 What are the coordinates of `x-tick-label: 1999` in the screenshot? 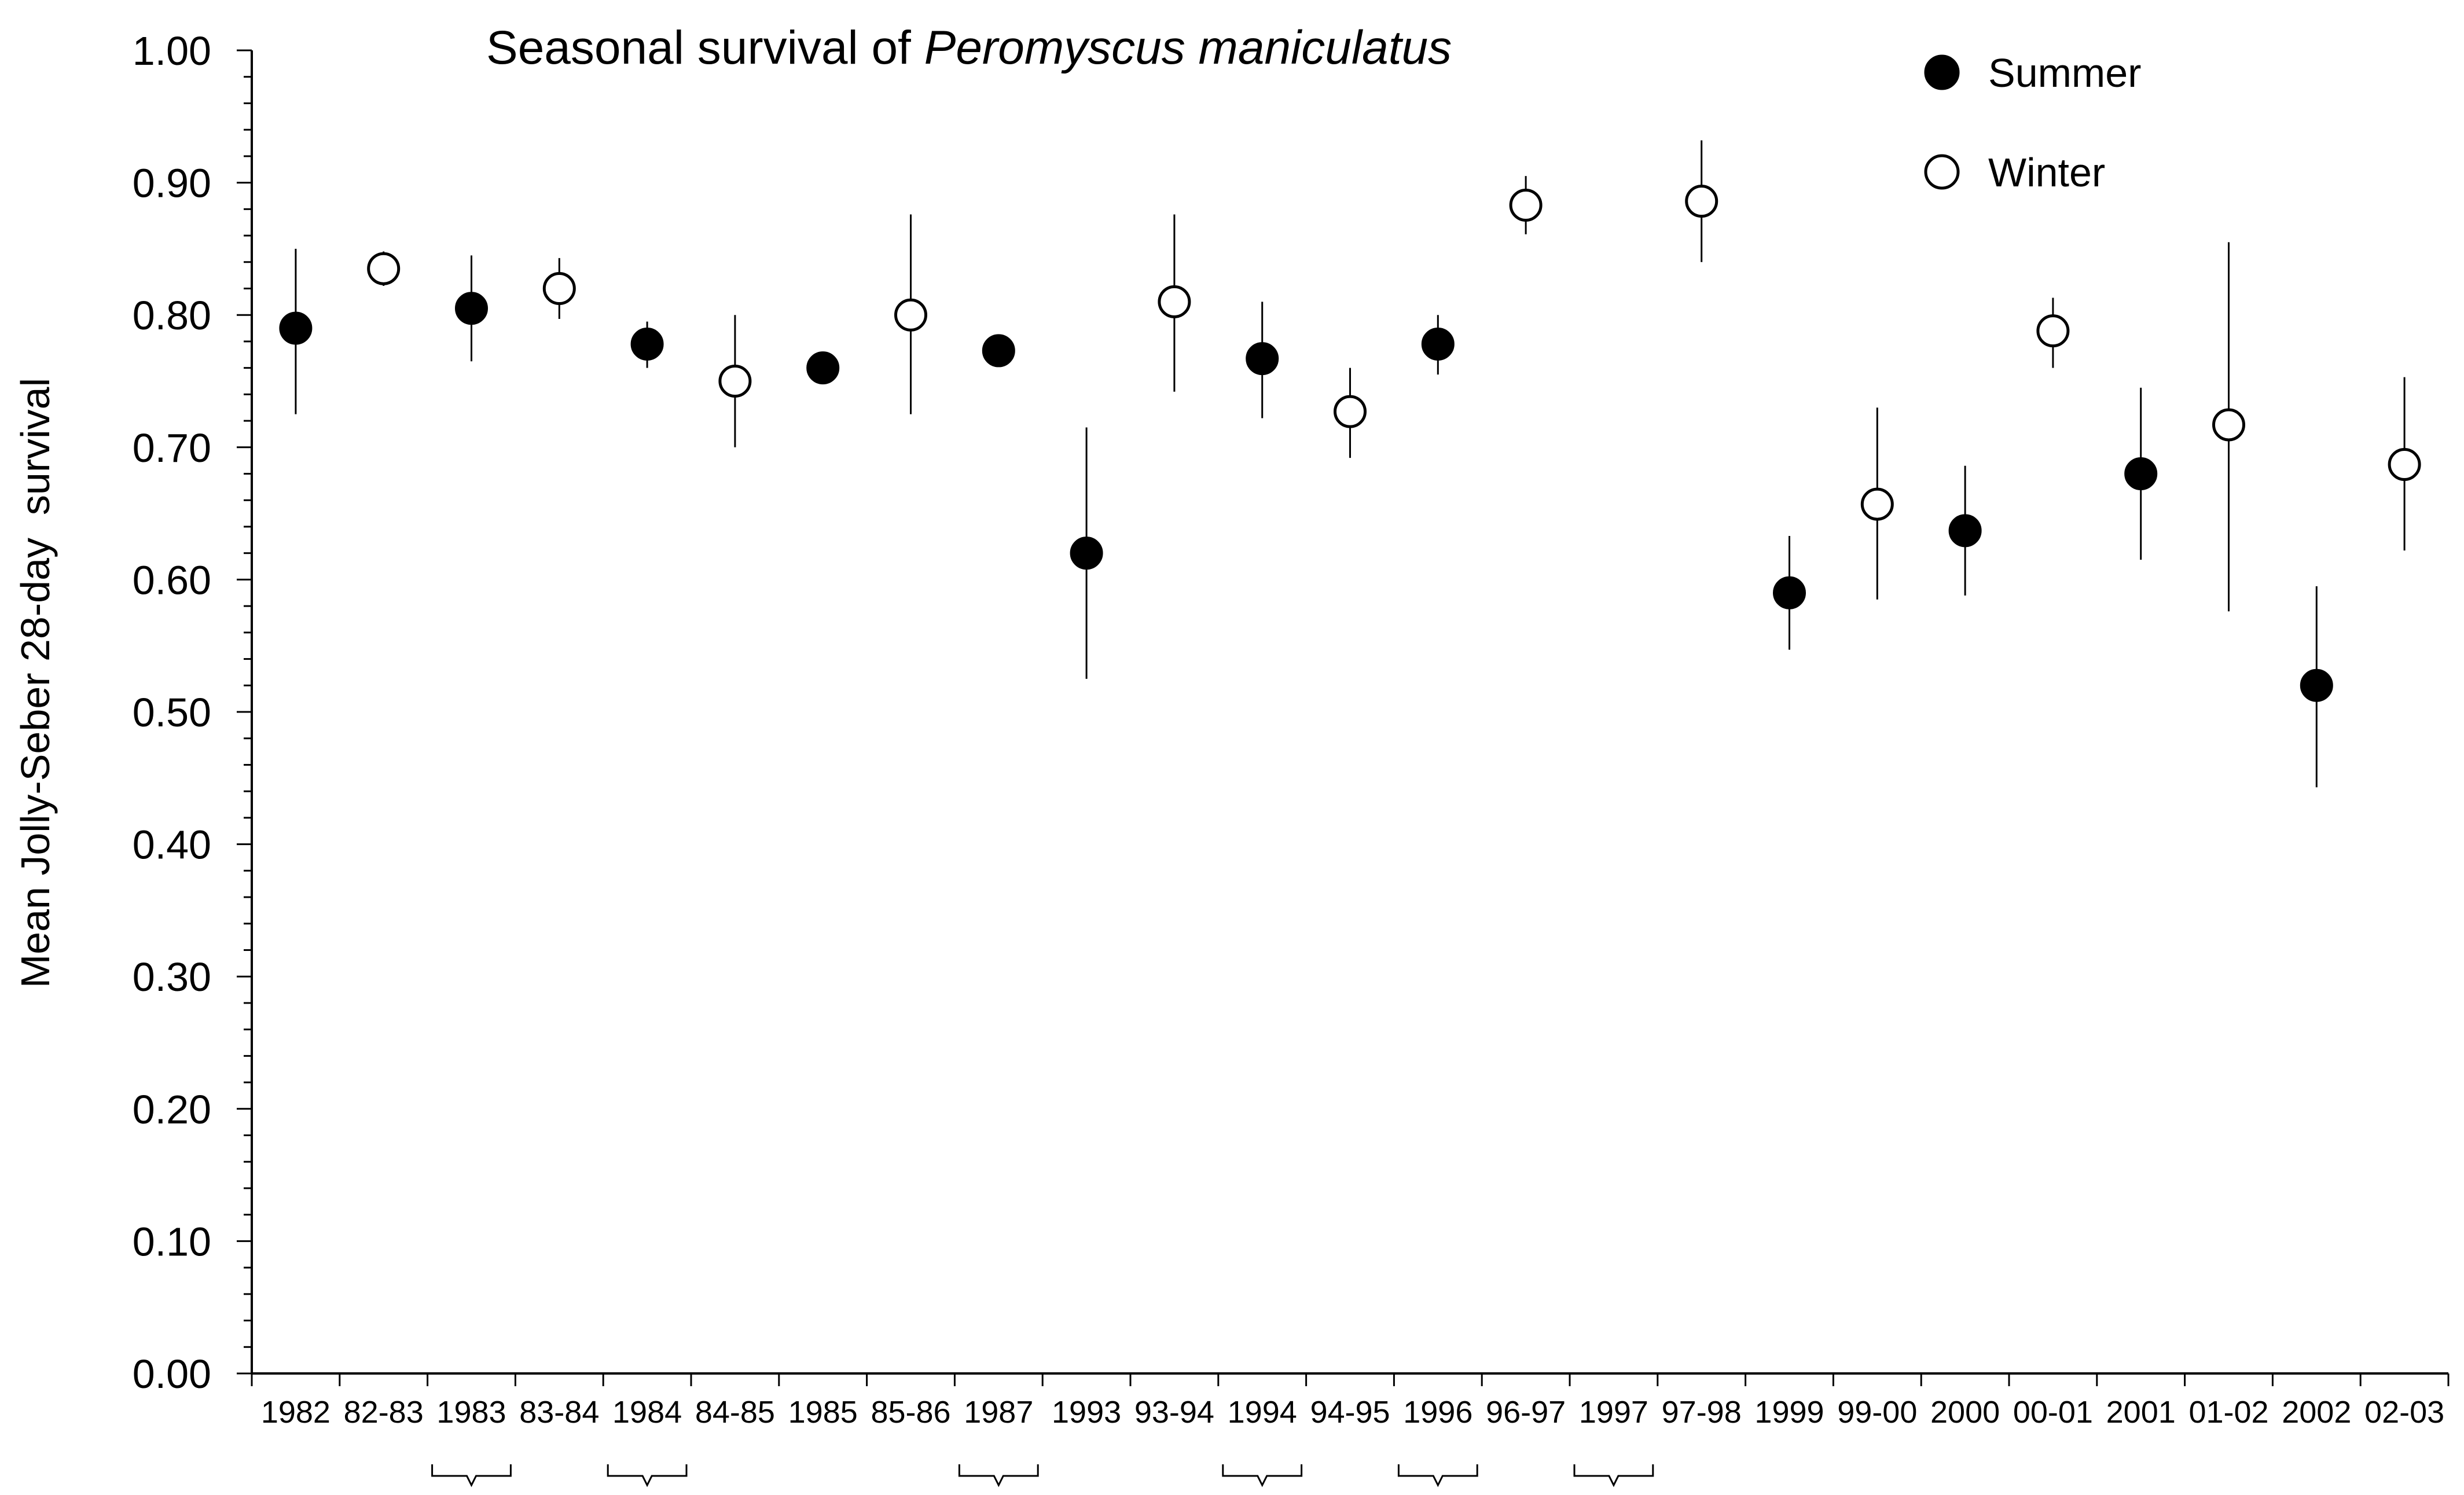 It's located at (1789, 1412).